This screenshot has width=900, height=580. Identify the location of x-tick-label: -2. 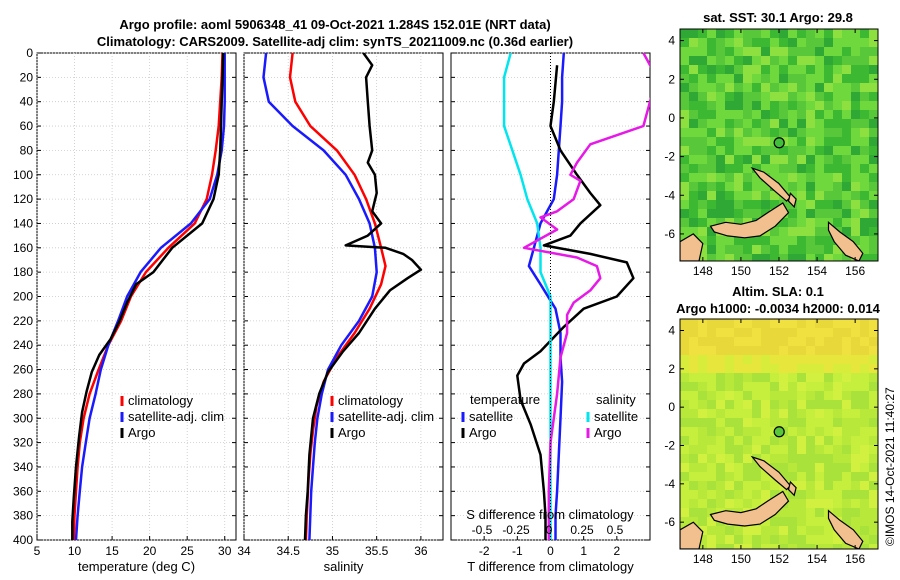
(484, 551).